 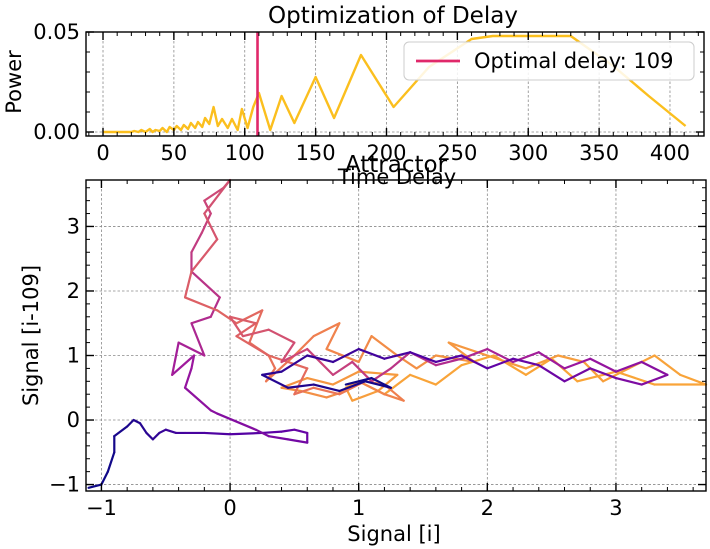 What do you see at coordinates (457, 153) in the screenshot?
I see `x-tick-label: 250` at bounding box center [457, 153].